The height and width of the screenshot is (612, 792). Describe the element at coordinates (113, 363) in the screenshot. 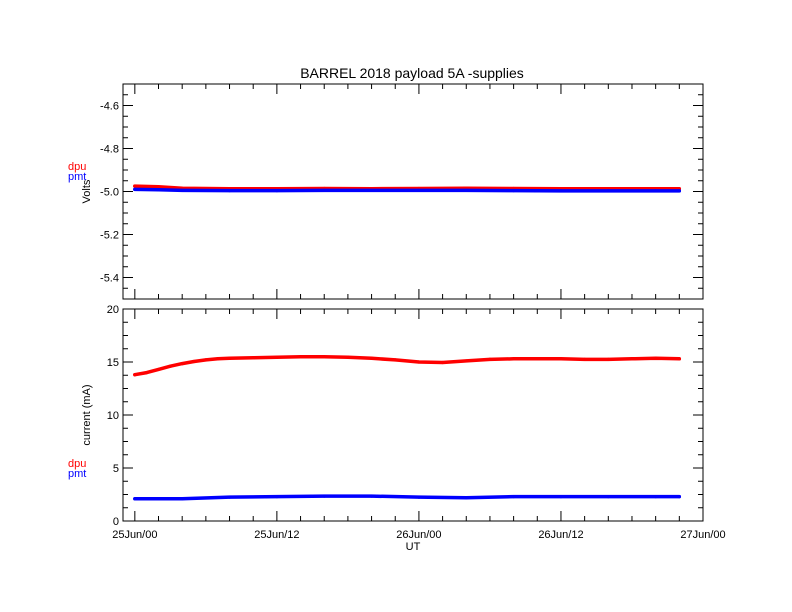

I see `y-tick-label: 15` at that location.